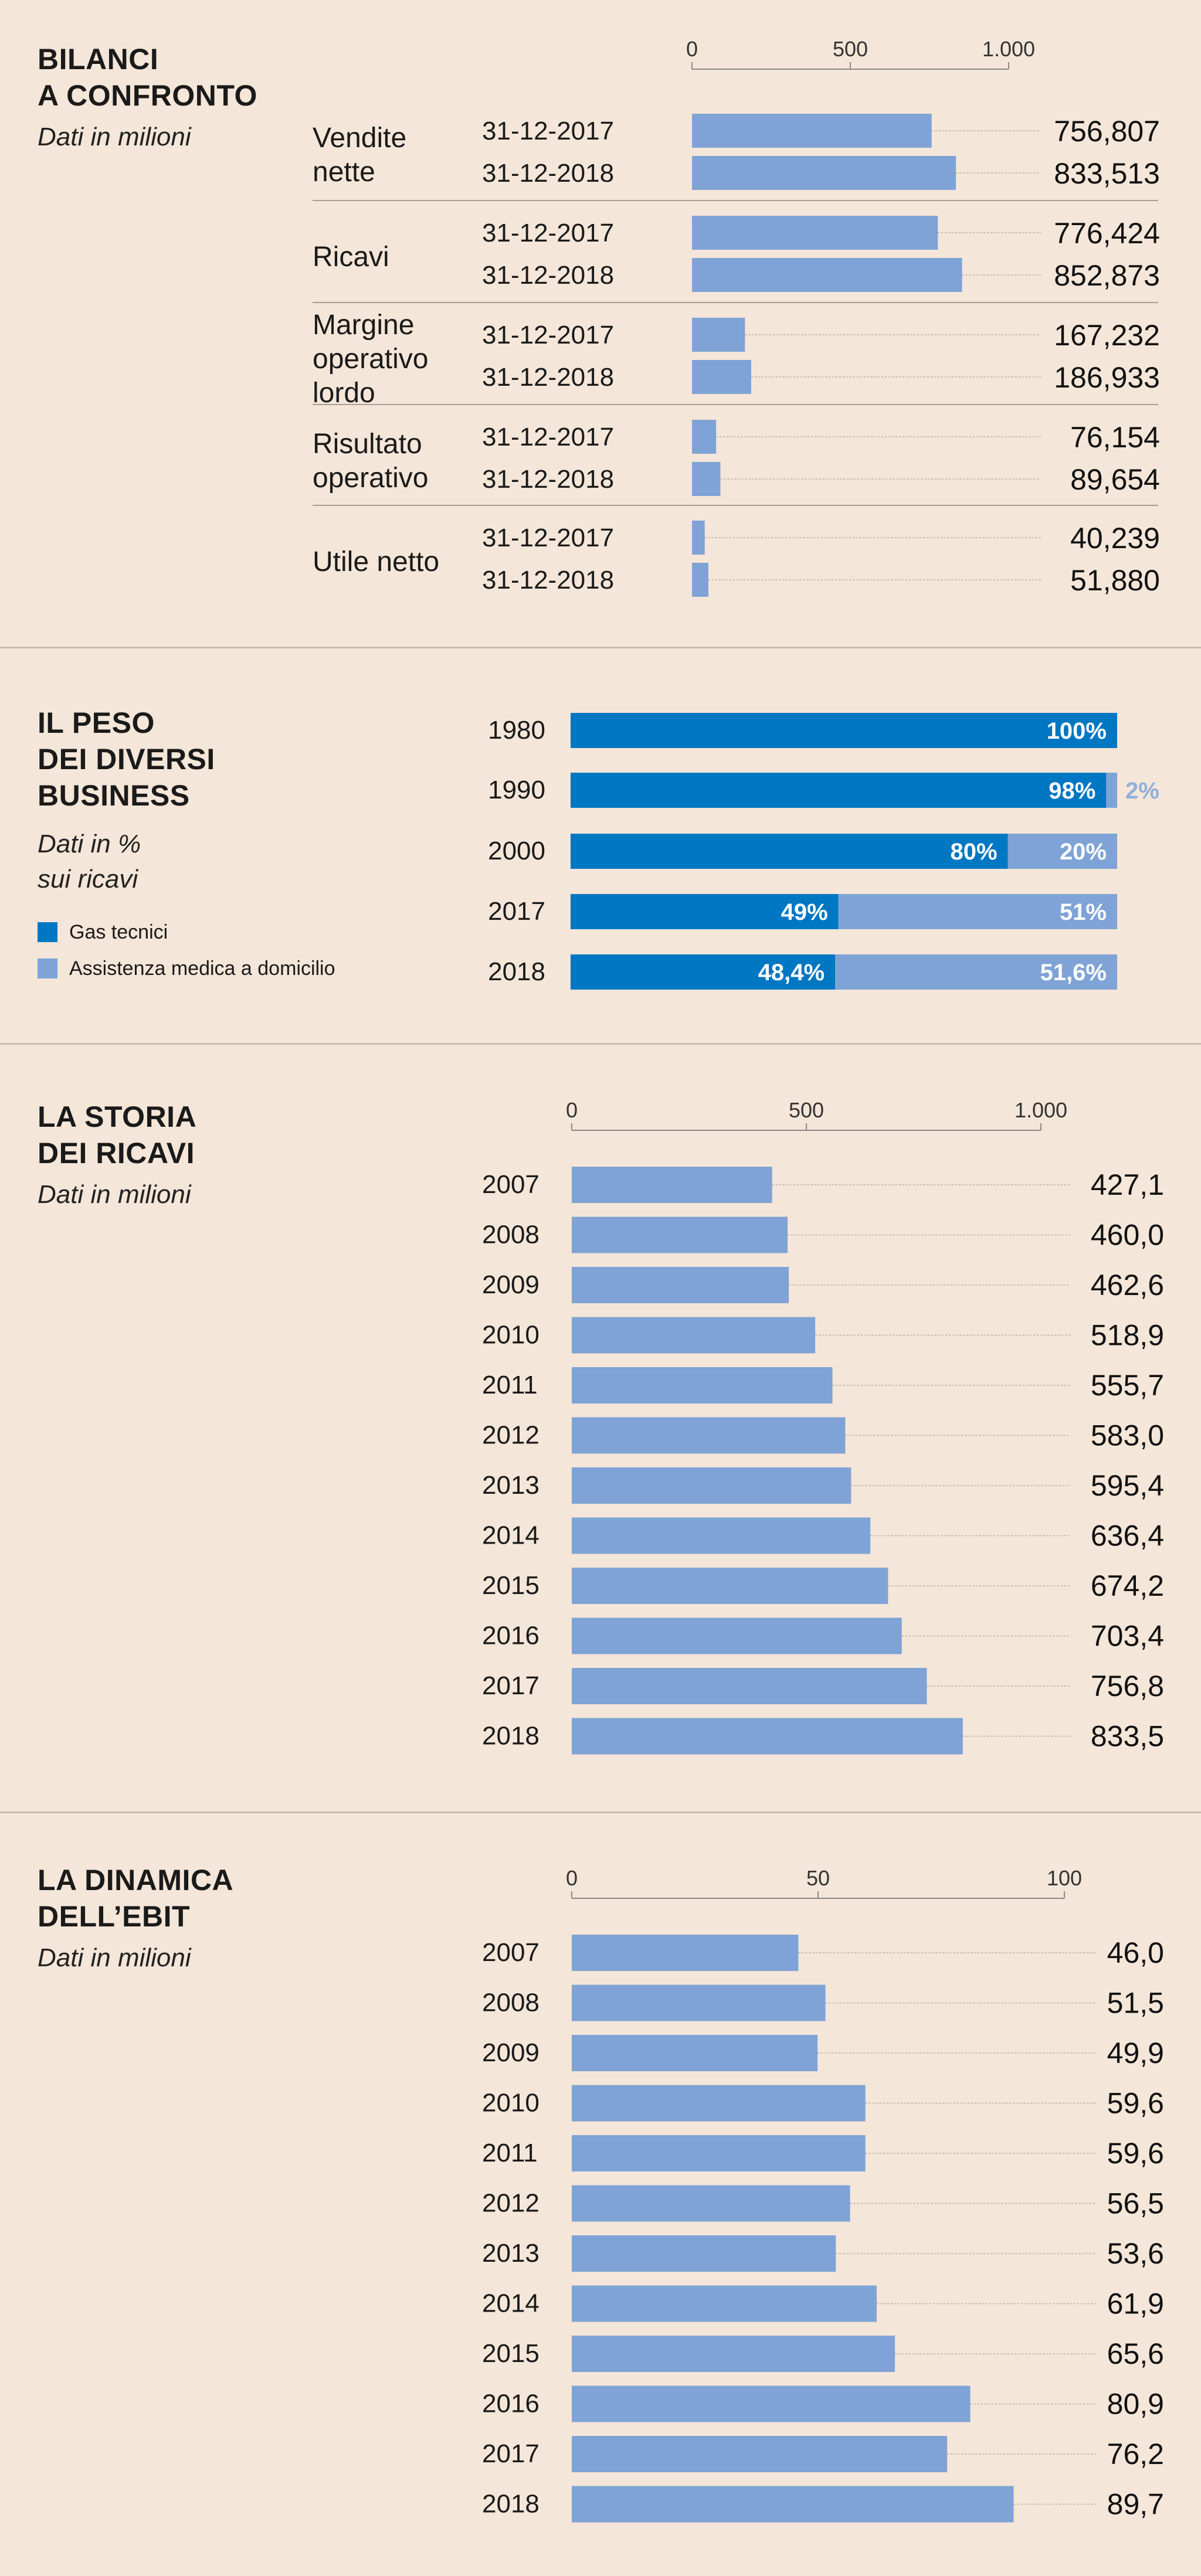 This screenshot has height=2576, width=1201. Describe the element at coordinates (511, 2354) in the screenshot. I see `ebit-year-label: 2015` at that location.